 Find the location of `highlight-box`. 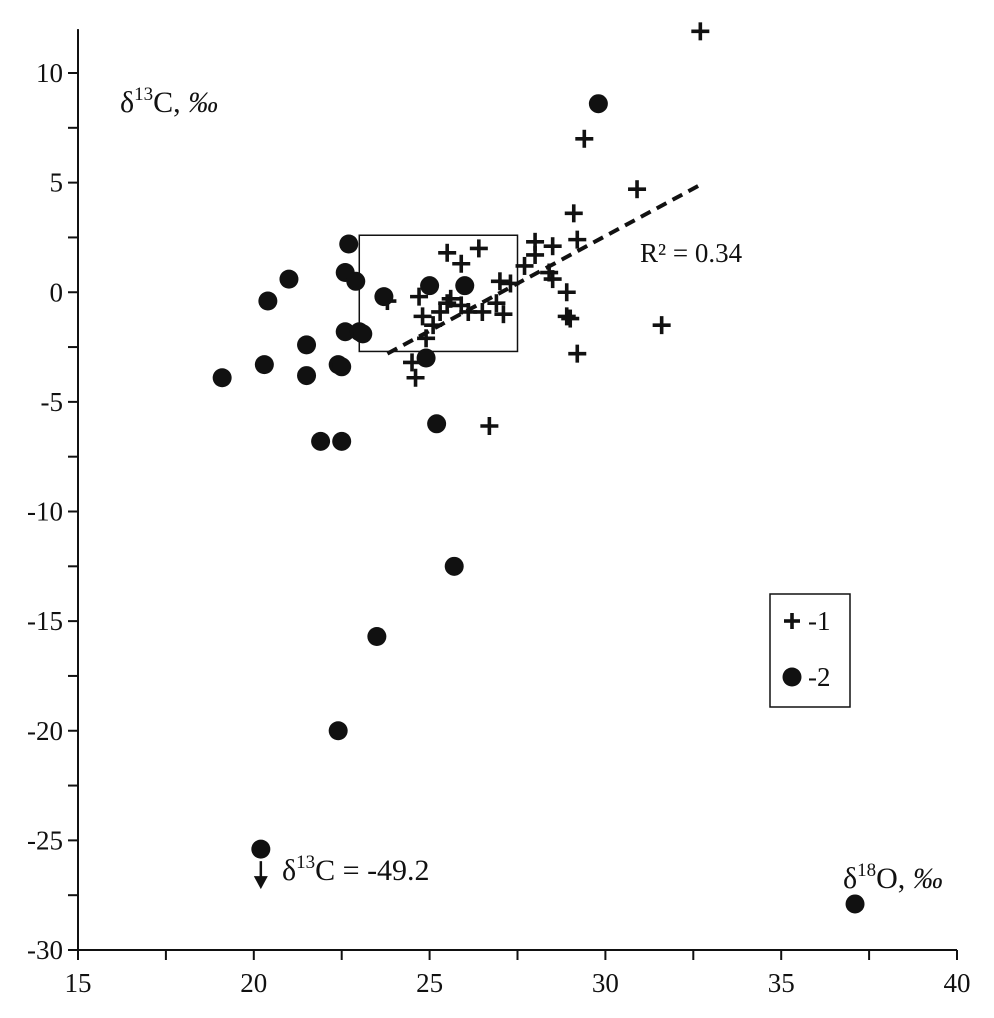

highlight-box is located at coordinates (438, 293).